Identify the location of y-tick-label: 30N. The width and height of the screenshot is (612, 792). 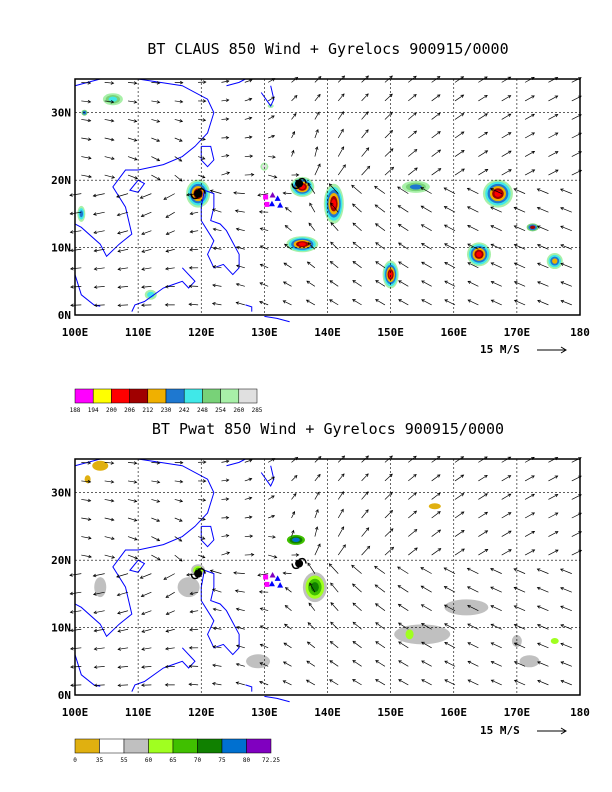
(61, 113).